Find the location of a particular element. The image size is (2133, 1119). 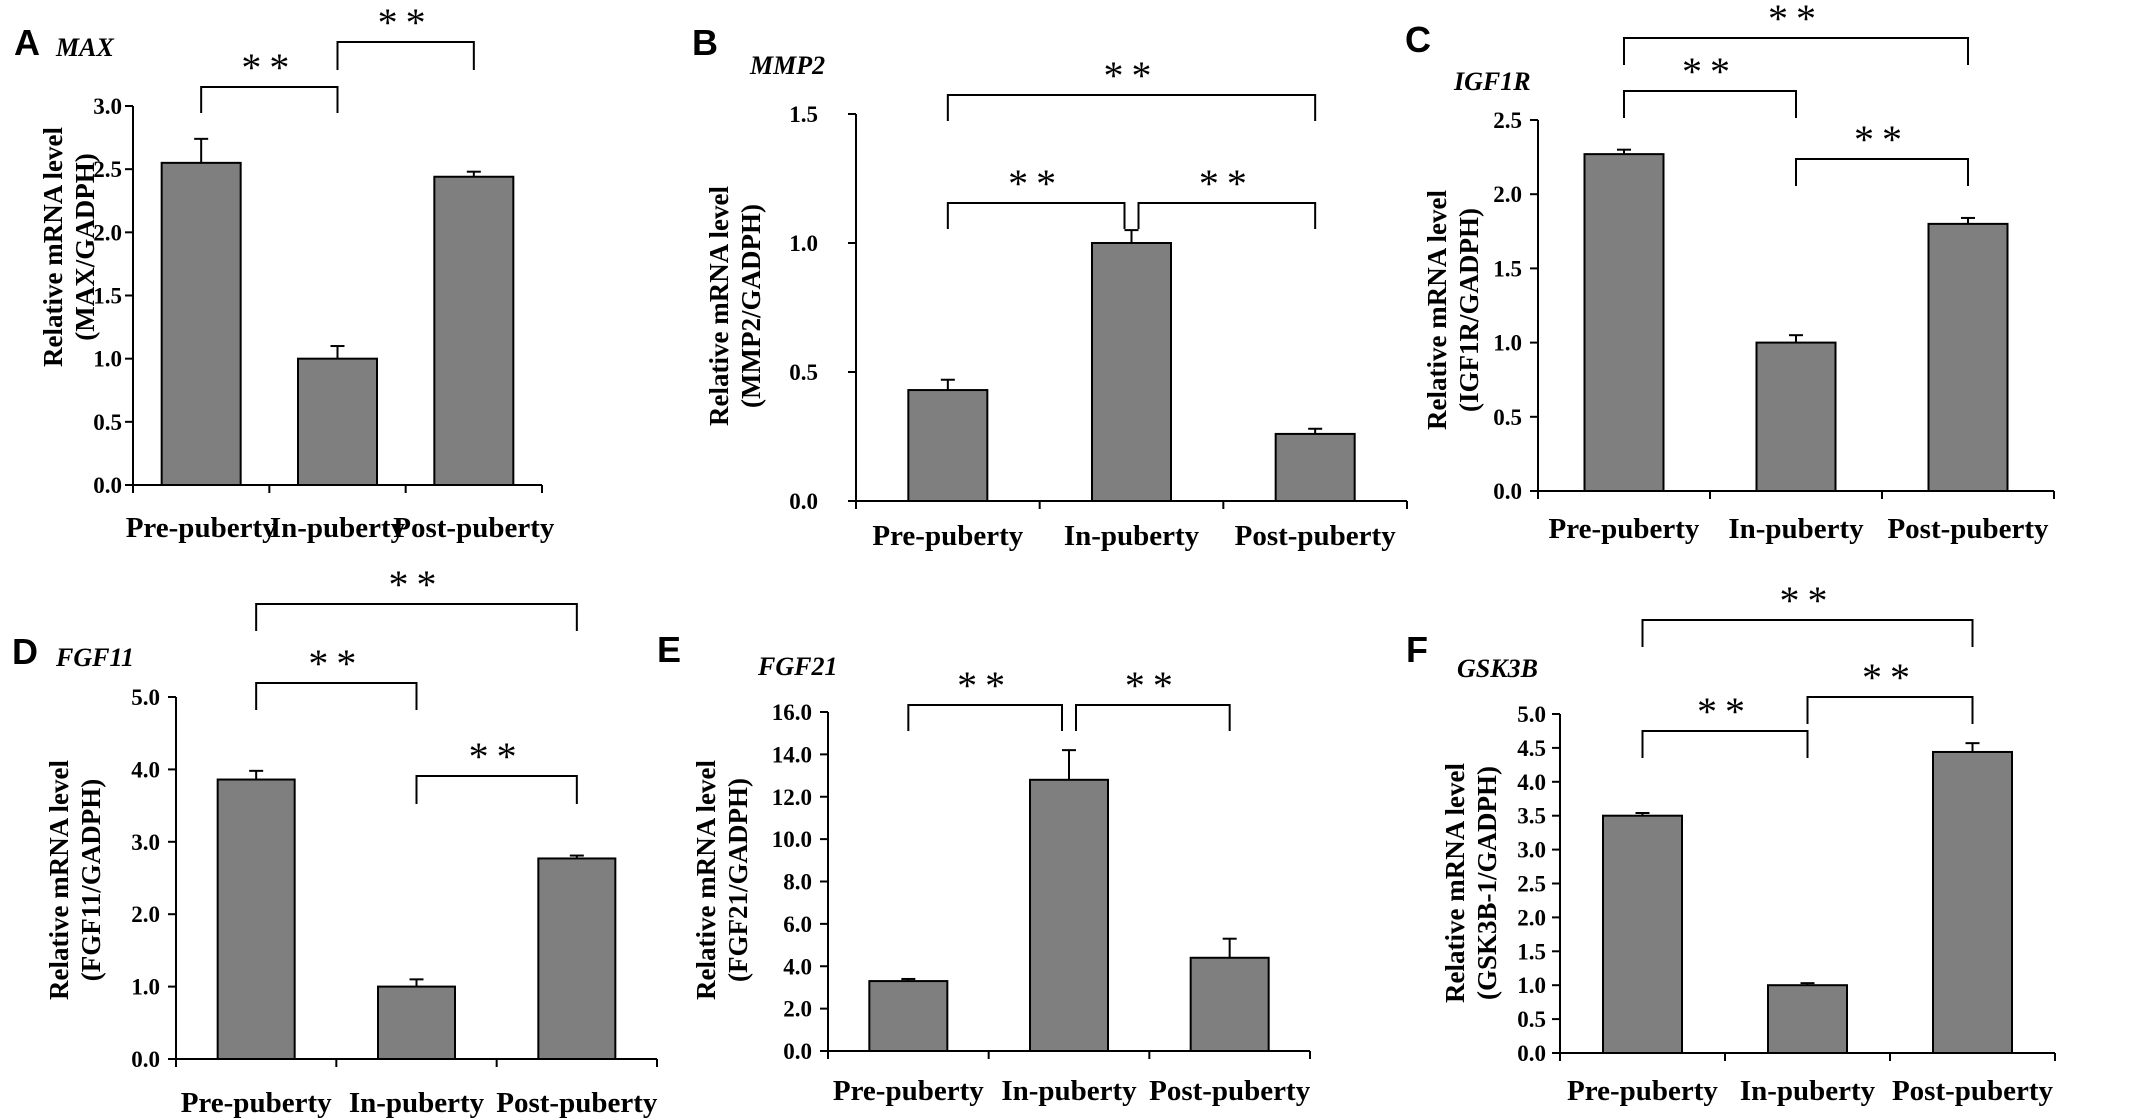

panel-letter: A is located at coordinates (27, 42).